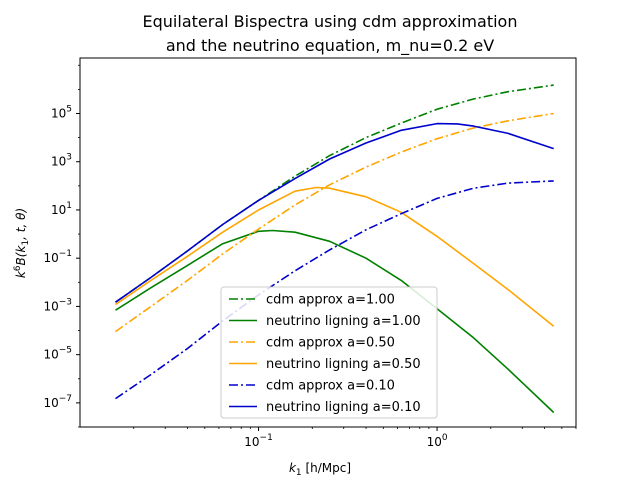  I want to click on y-tick-label-exp: −7, so click(65, 399).